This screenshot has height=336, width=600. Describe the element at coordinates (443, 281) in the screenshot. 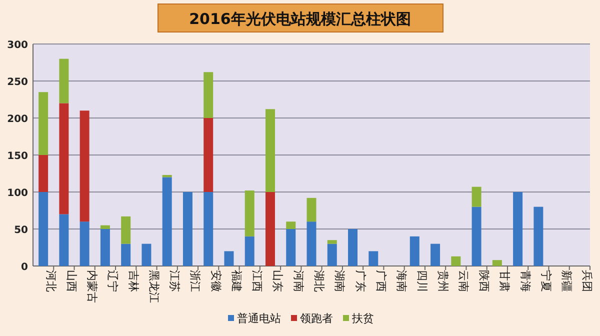

I see `x-tick-label: 贵州` at that location.